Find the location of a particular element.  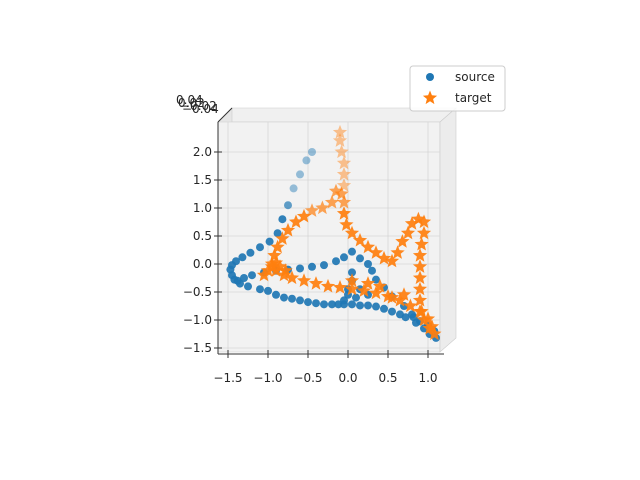

y-tick-label: −0.02 is located at coordinates (198, 106).